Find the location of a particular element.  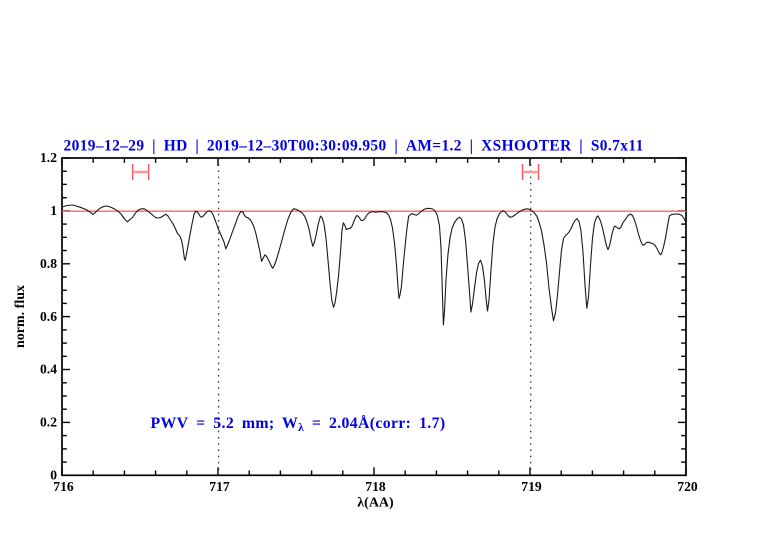

svg-text: 0.2 is located at coordinates (48, 422).